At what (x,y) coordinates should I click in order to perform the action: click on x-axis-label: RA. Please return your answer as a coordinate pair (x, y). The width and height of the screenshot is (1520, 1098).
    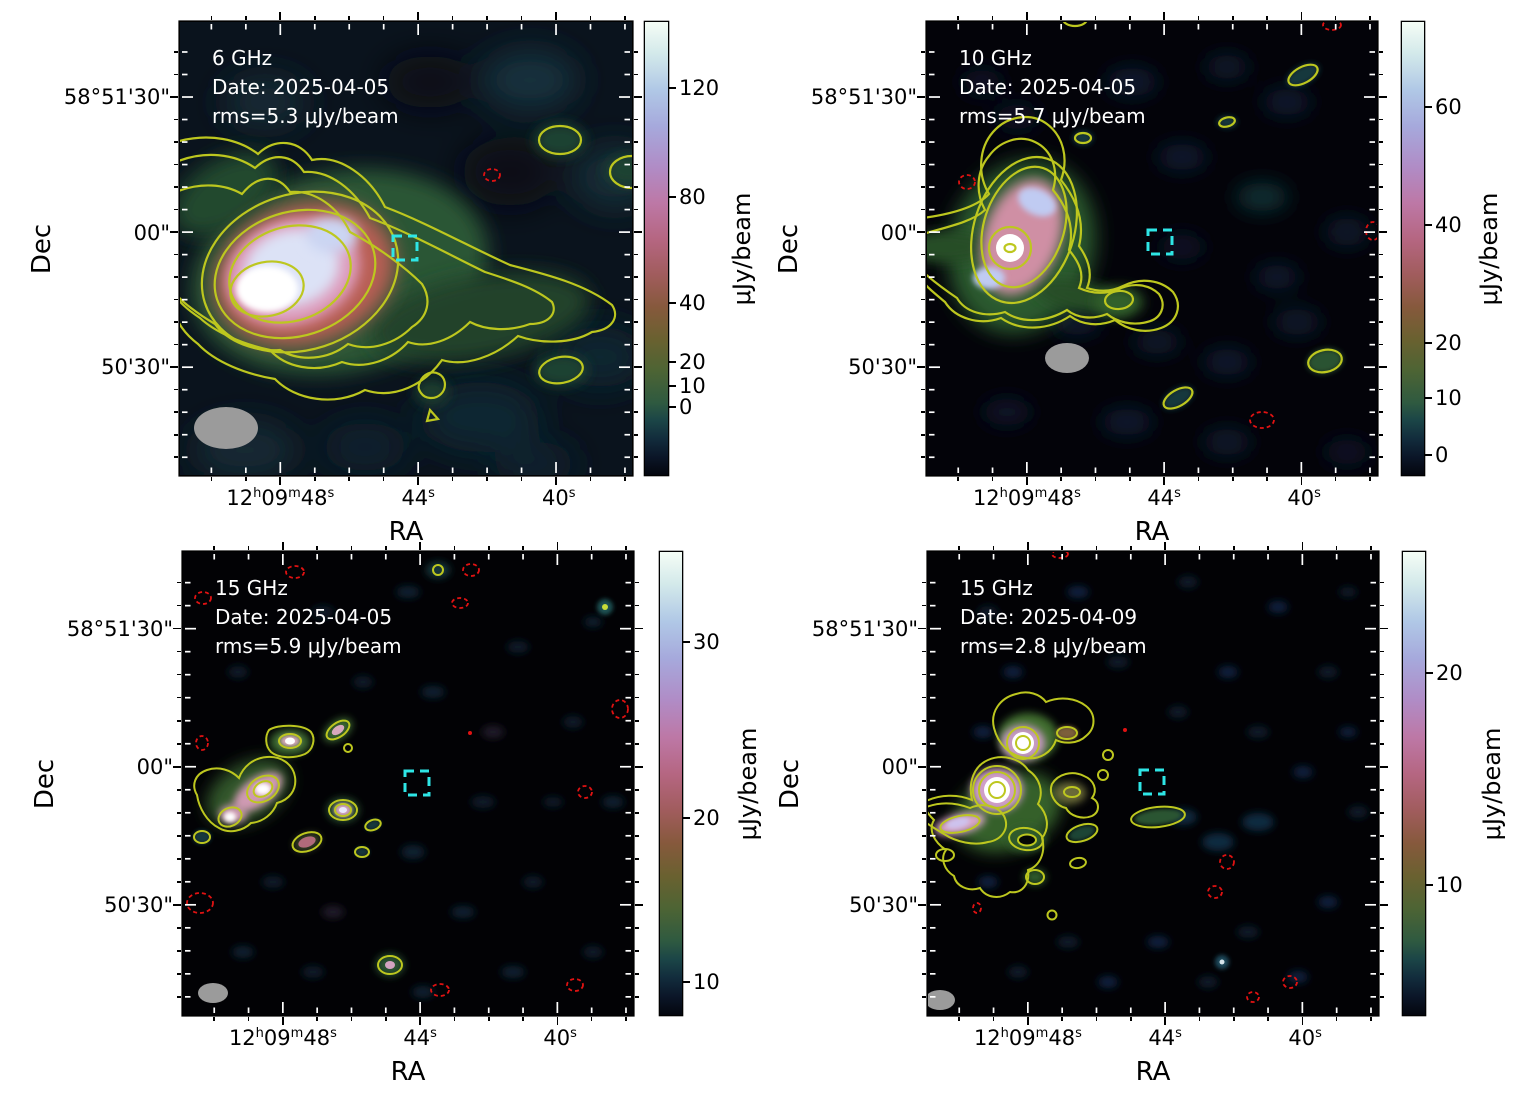
    Looking at the image, I should click on (1153, 1072).